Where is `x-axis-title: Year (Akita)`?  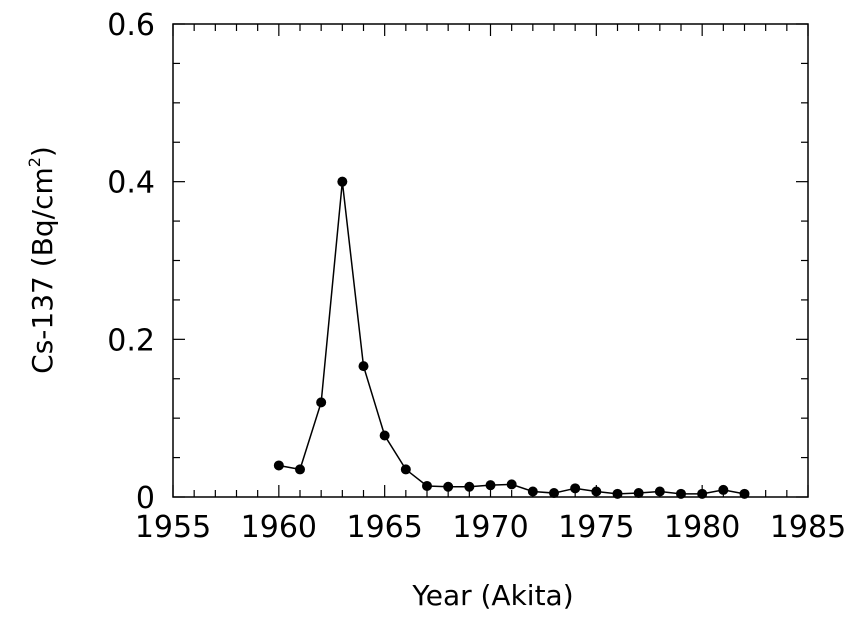 x-axis-title: Year (Akita) is located at coordinates (492, 595).